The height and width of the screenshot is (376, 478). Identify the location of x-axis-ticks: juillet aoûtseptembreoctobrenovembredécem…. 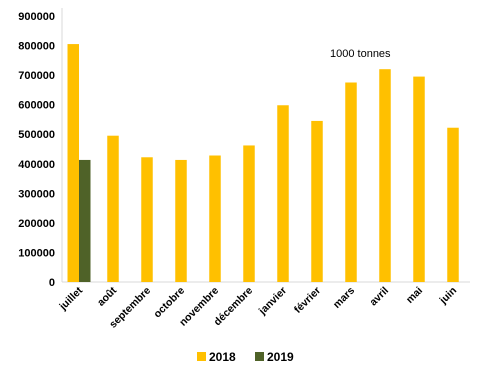
(258, 307).